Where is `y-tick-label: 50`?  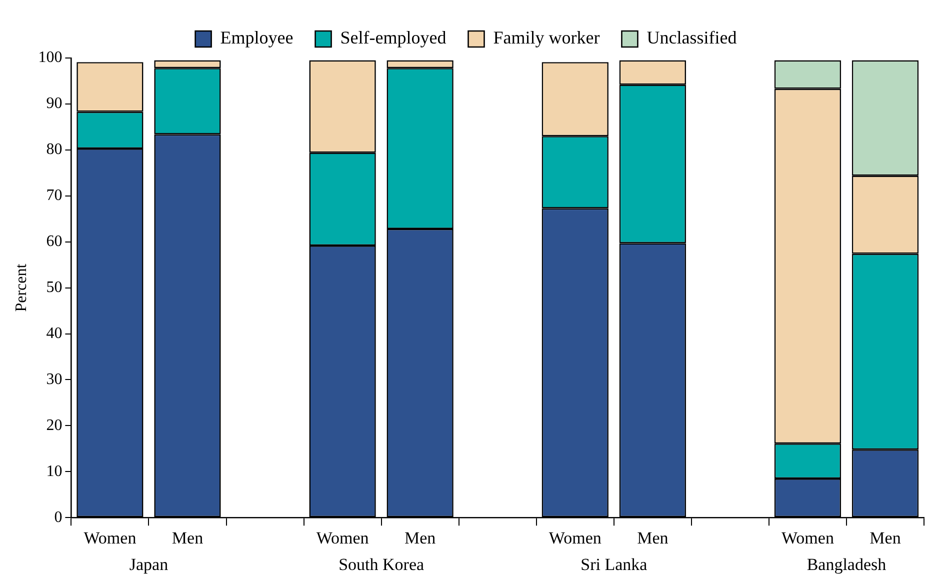 y-tick-label: 50 is located at coordinates (54, 287).